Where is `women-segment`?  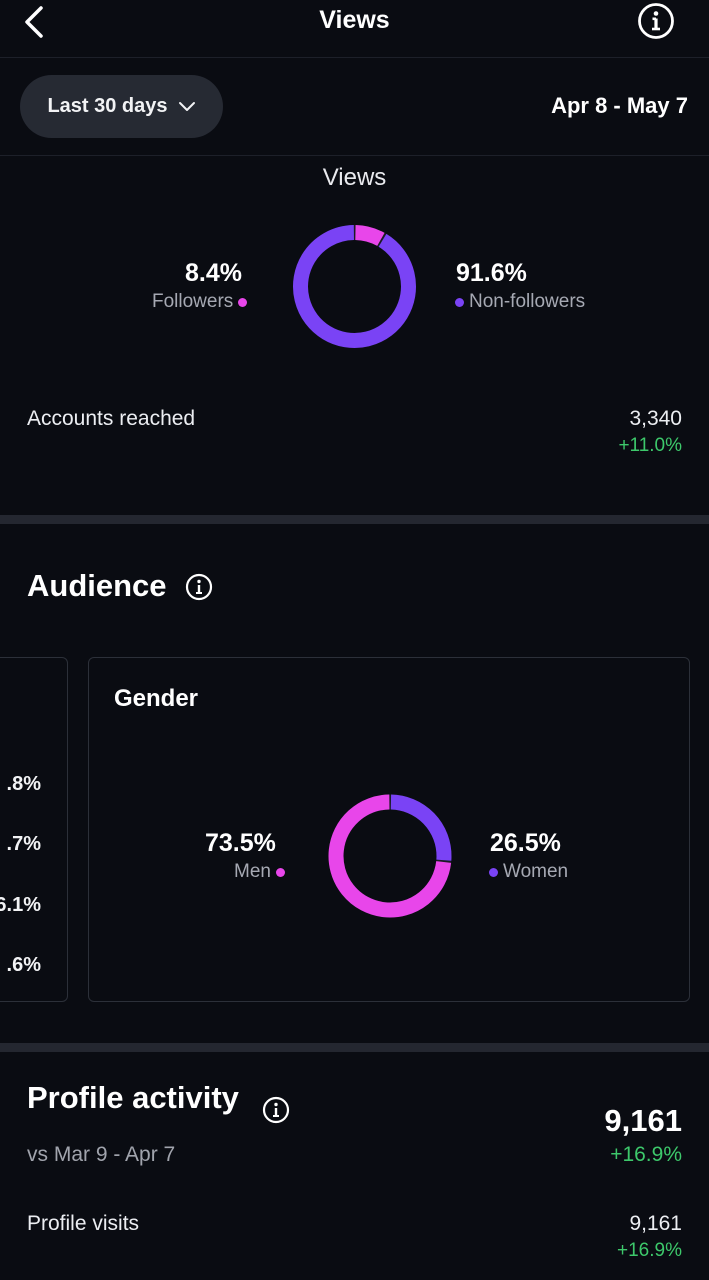
women-segment is located at coordinates (390, 856).